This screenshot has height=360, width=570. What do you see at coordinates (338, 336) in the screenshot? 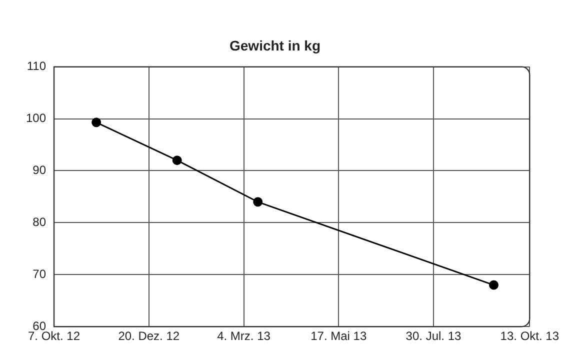
I see `x-tick-label: 17. Mai 13` at bounding box center [338, 336].